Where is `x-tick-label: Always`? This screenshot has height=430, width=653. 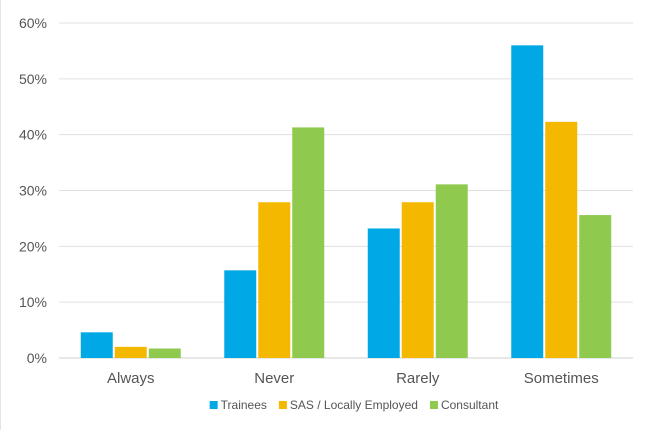
x-tick-label: Always is located at coordinates (131, 378).